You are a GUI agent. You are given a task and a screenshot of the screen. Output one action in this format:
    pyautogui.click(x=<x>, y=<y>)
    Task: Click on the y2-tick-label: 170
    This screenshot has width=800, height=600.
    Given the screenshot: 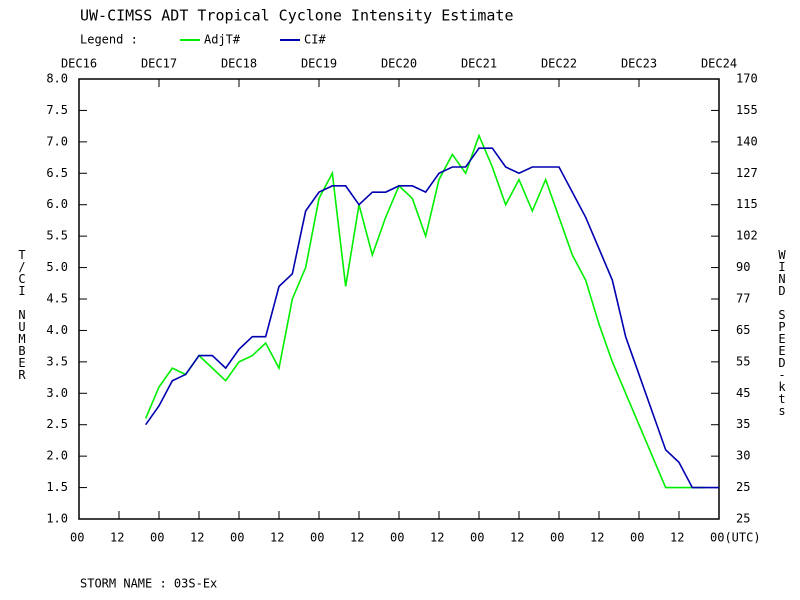 What is the action you would take?
    pyautogui.click(x=747, y=79)
    